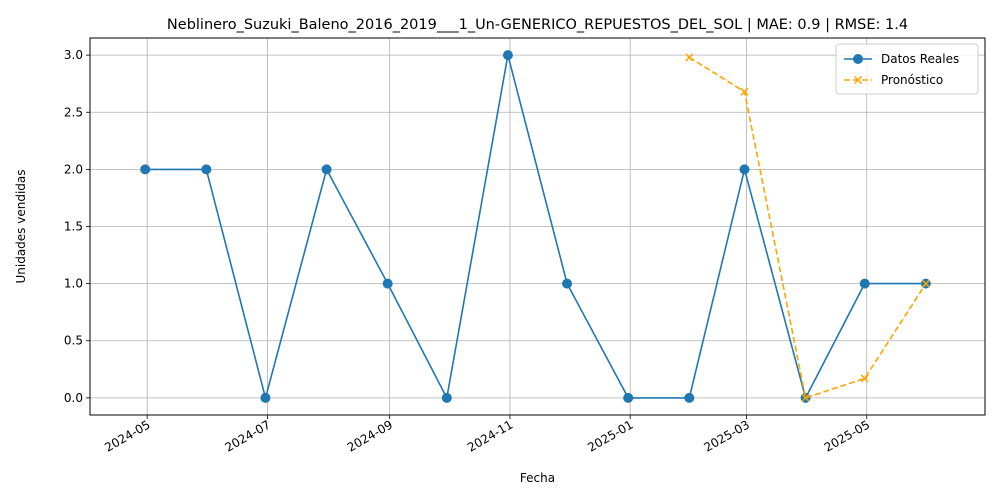 Image resolution: width=1000 pixels, height=500 pixels. What do you see at coordinates (21, 226) in the screenshot?
I see `y-axis-label: Unidades vendidas` at bounding box center [21, 226].